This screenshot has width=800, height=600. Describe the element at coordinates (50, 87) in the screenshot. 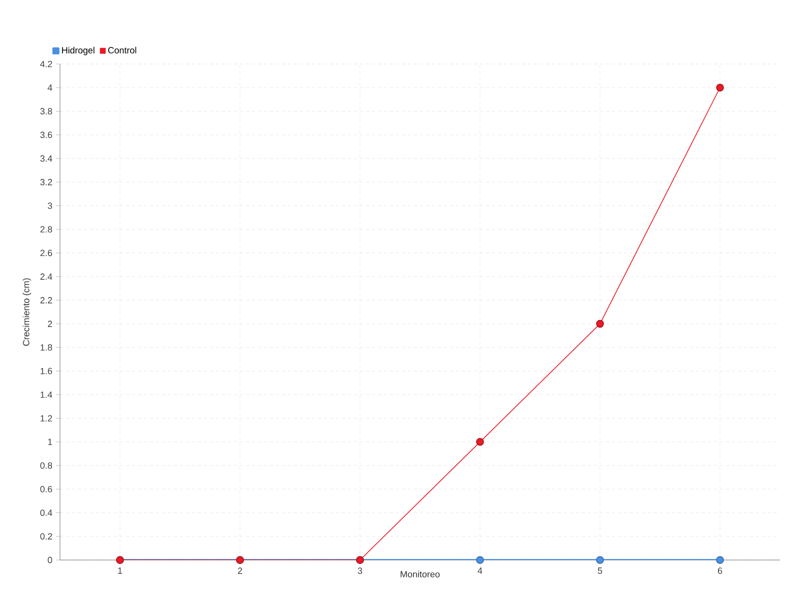

I see `y-tick-label: 4` at that location.